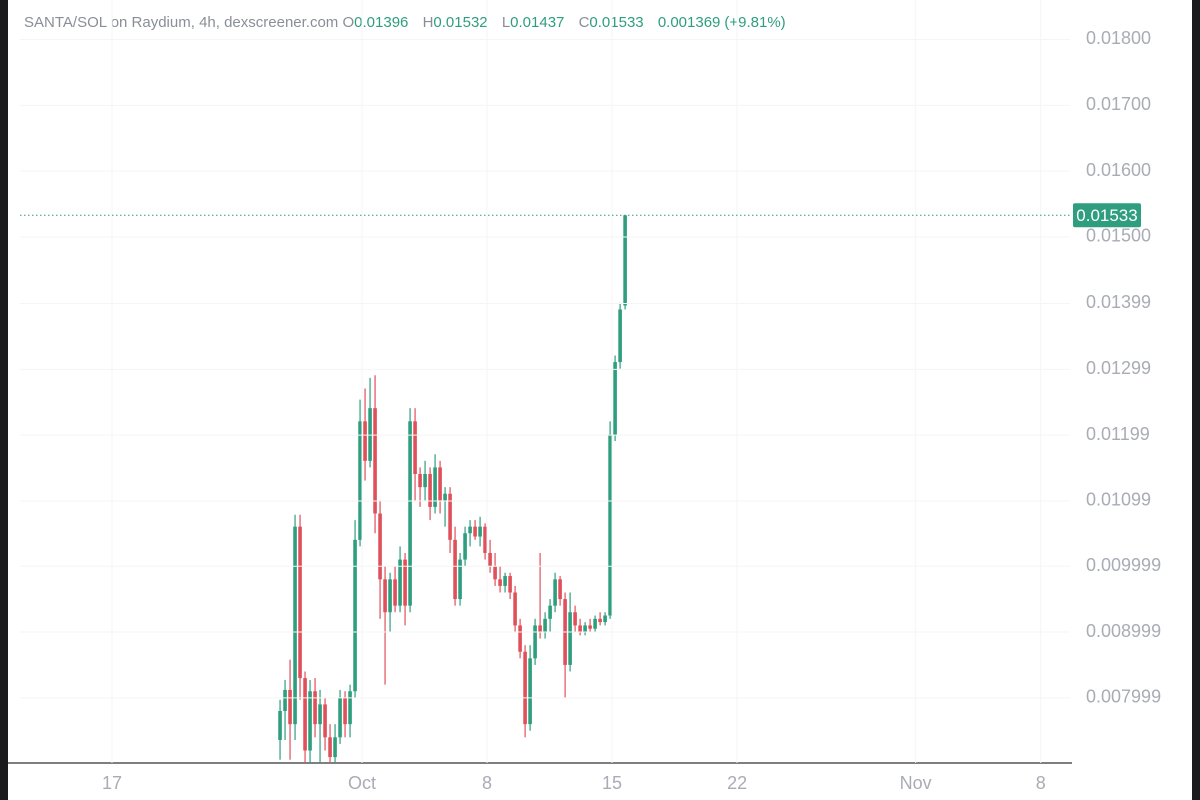 Image resolution: width=1200 pixels, height=800 pixels. What do you see at coordinates (1123, 697) in the screenshot?
I see `y-tick-label: 0.007999` at bounding box center [1123, 697].